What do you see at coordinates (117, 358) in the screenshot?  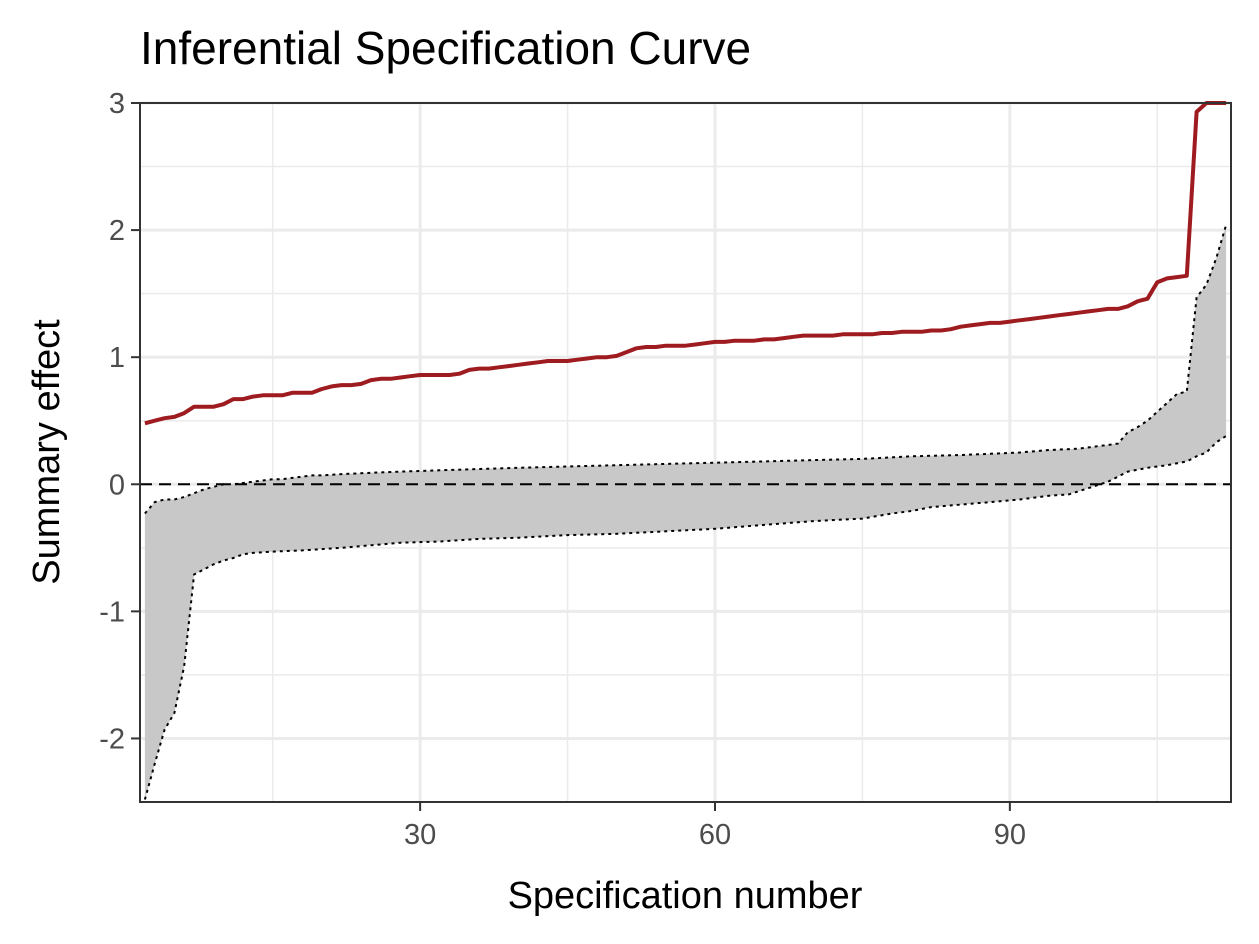 I see `y-tick-label: 1` at bounding box center [117, 358].